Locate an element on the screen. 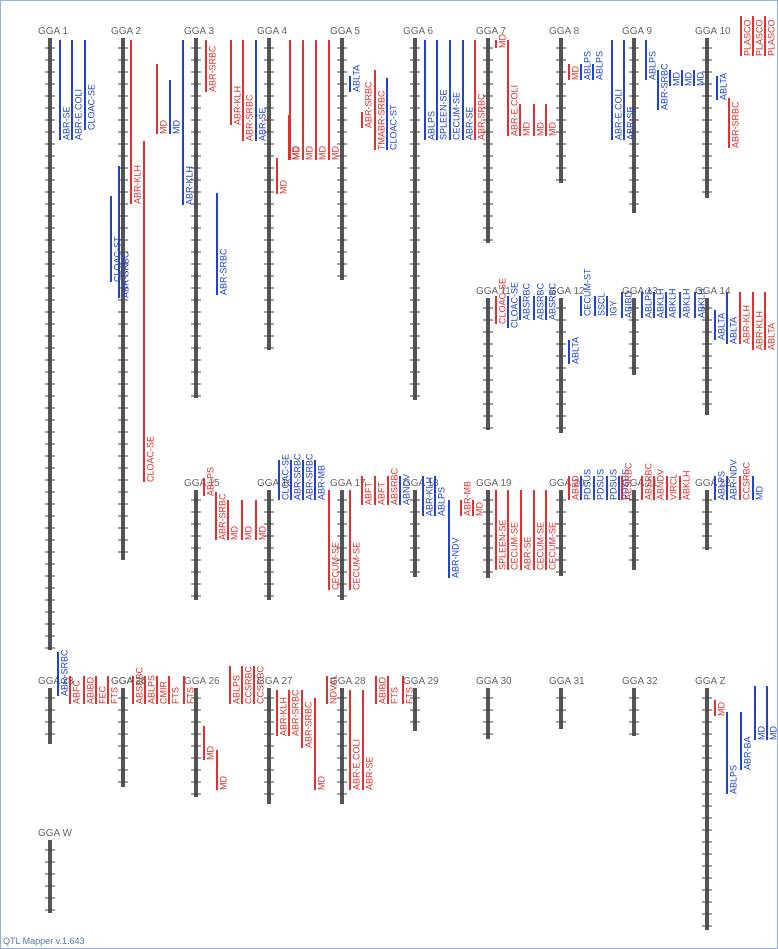 The image size is (778, 949). qtl-abndv: ABNDV is located at coordinates (659, 484).